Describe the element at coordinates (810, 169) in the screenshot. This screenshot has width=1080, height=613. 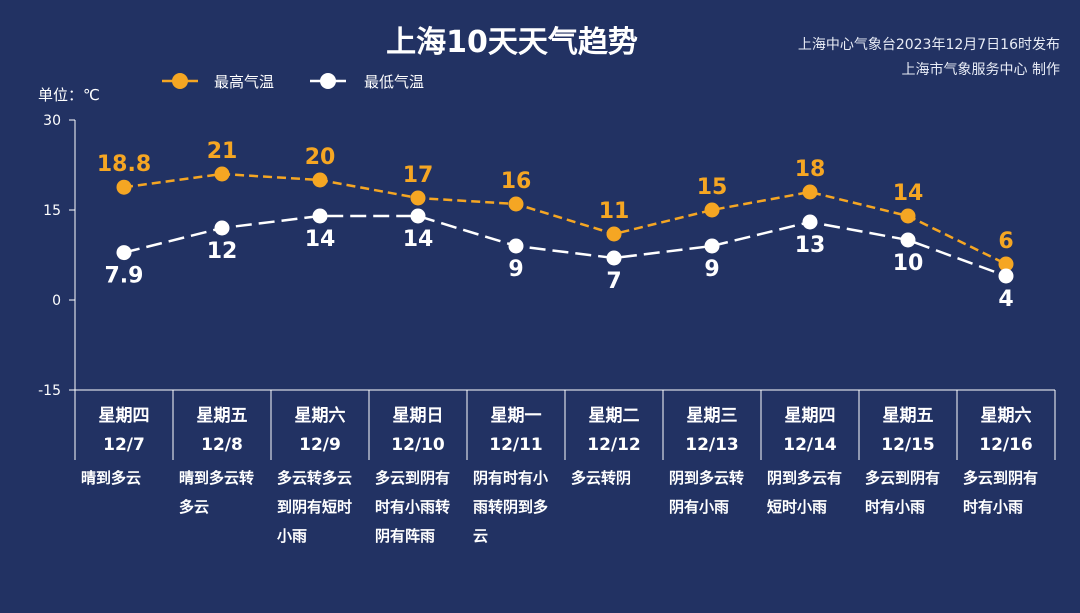
I see `high-temp-label: 18` at that location.